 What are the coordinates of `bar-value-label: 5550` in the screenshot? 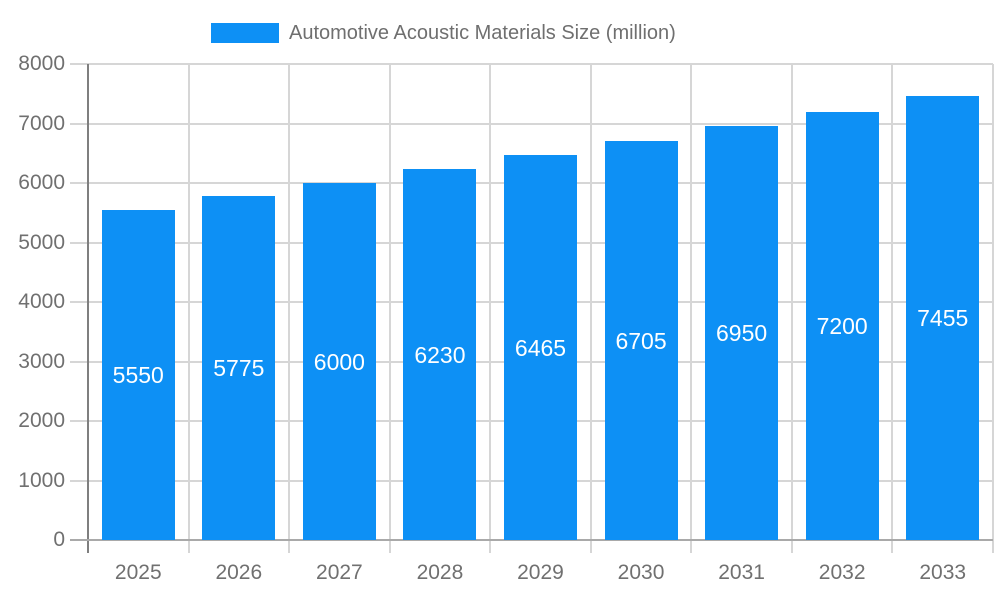 It's located at (138, 374).